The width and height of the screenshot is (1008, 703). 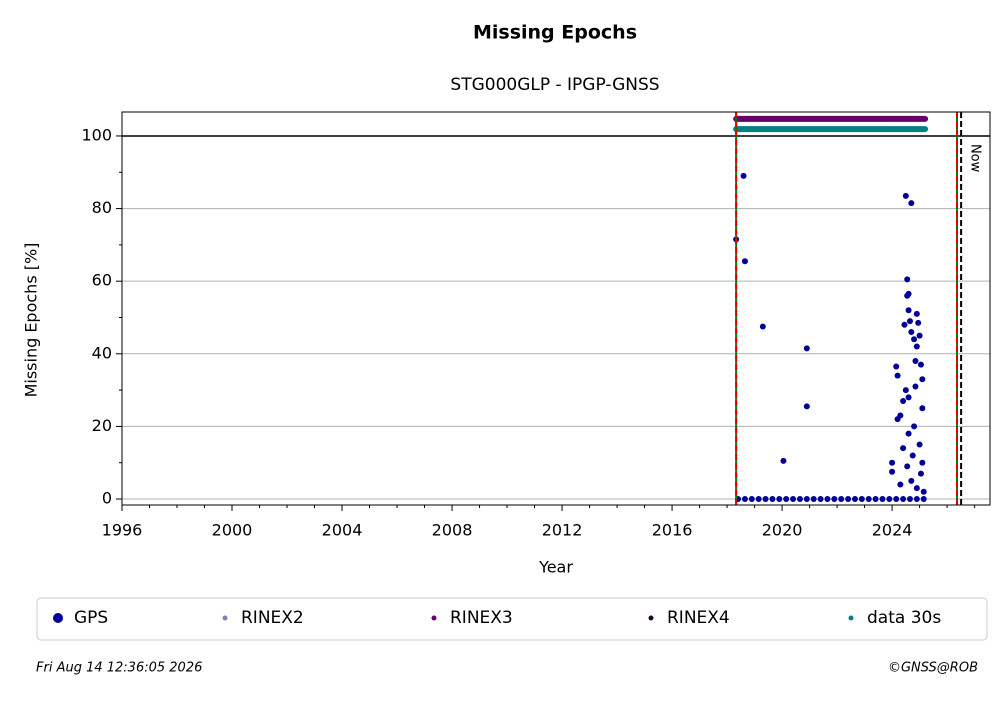 I want to click on legend, so click(x=512, y=619).